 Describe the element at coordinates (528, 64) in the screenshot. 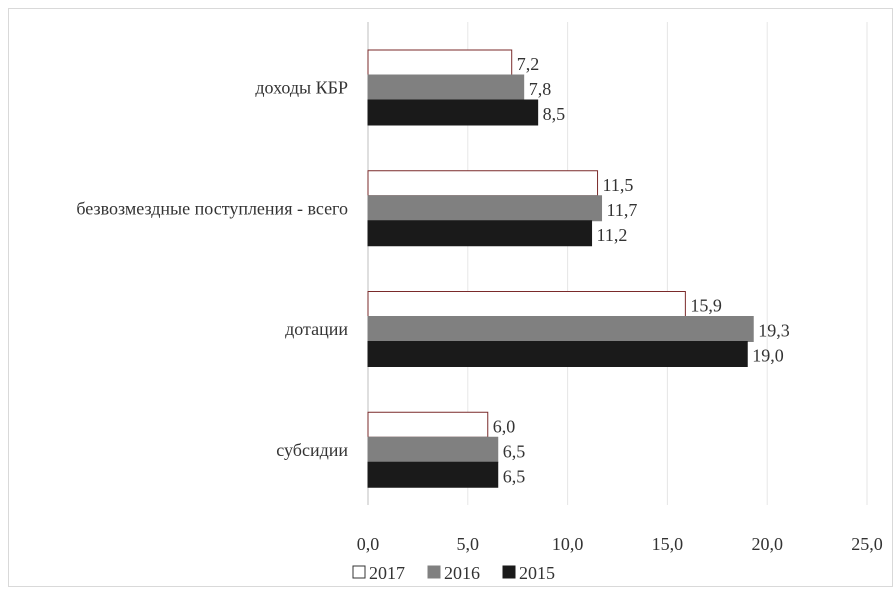

I see `data-label: 7,2` at that location.